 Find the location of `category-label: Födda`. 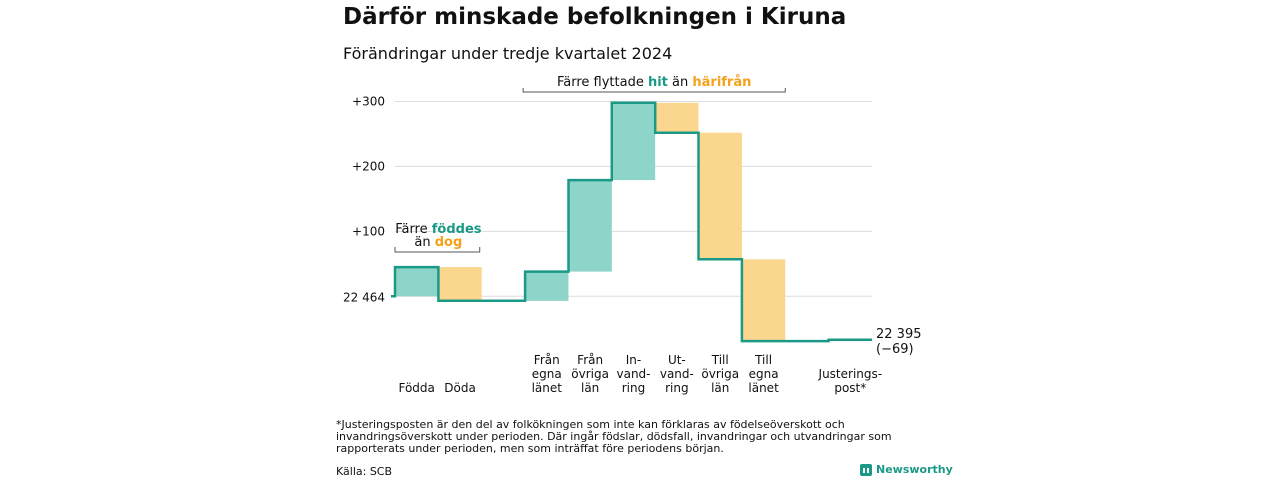

category-label: Födda is located at coordinates (416, 388).